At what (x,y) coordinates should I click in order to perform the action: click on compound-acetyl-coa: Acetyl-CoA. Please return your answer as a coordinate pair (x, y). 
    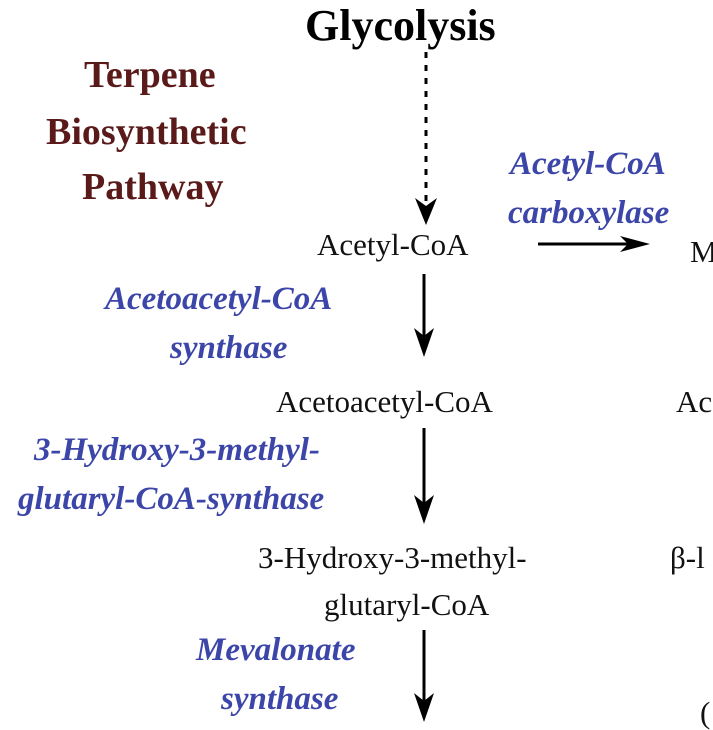
    Looking at the image, I should click on (393, 244).